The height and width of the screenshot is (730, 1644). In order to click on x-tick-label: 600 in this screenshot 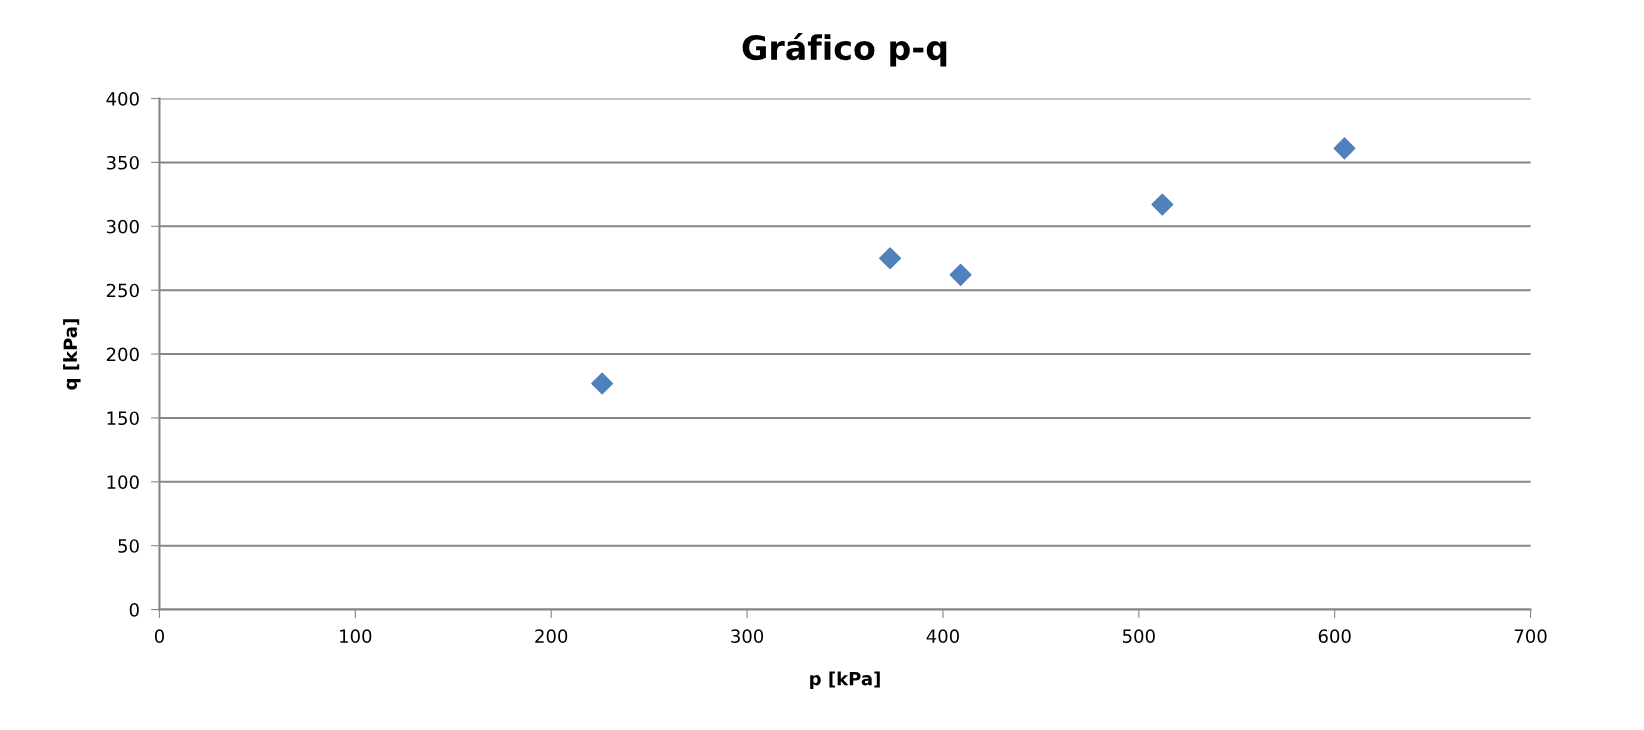, I will do `click(1334, 636)`.